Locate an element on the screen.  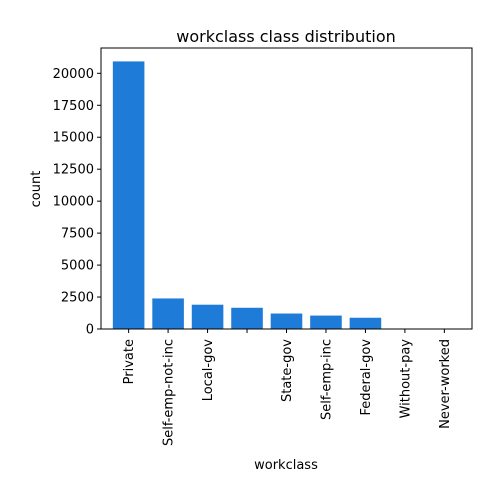
y-tick-label: 5000 is located at coordinates (77, 266).